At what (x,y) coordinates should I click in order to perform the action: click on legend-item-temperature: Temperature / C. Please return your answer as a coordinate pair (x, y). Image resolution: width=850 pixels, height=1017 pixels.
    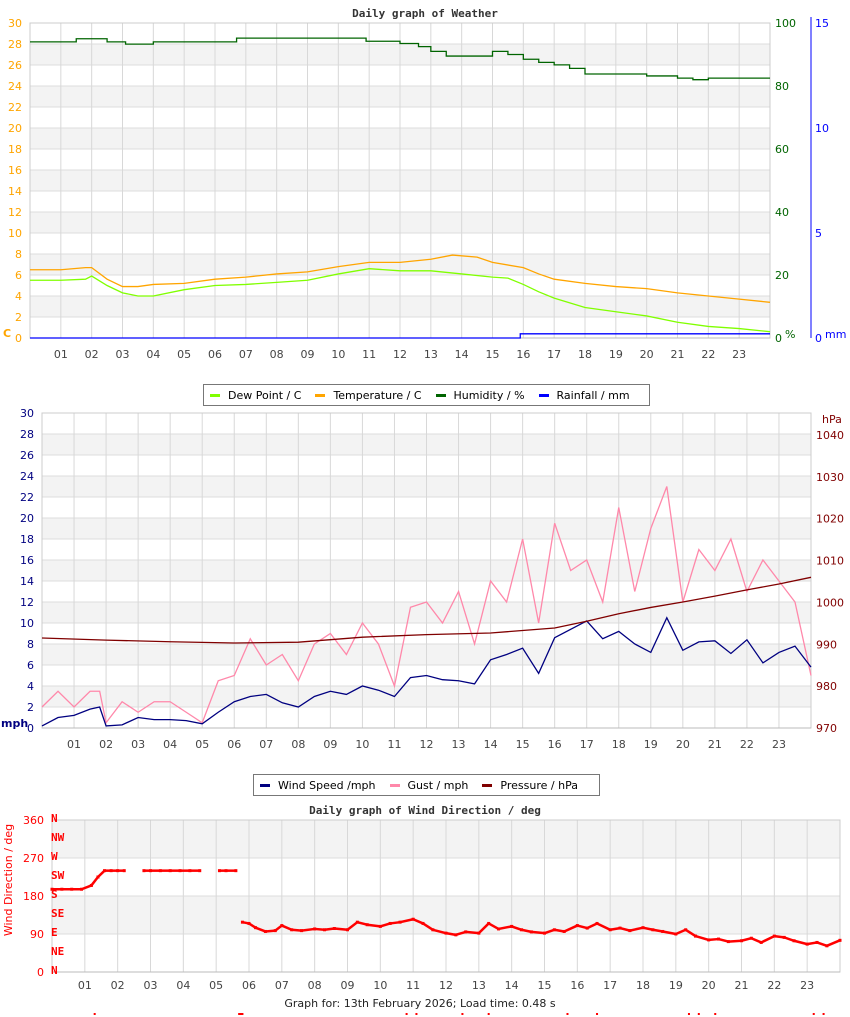
    Looking at the image, I should click on (368, 395).